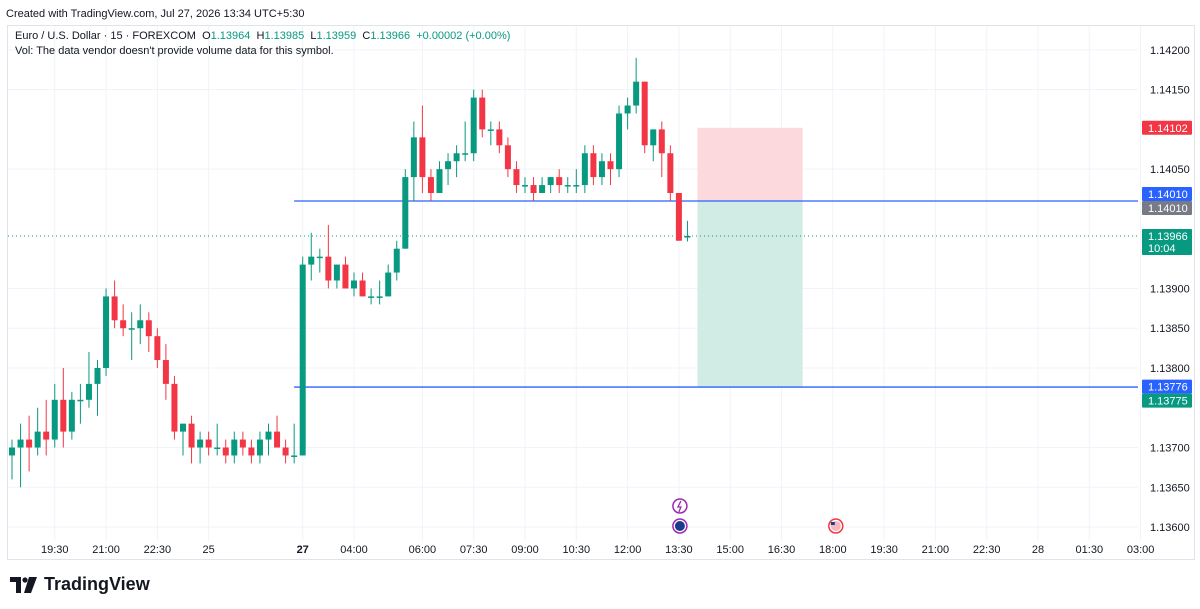 The width and height of the screenshot is (1200, 609). I want to click on legend-close: 1.13966, so click(390, 36).